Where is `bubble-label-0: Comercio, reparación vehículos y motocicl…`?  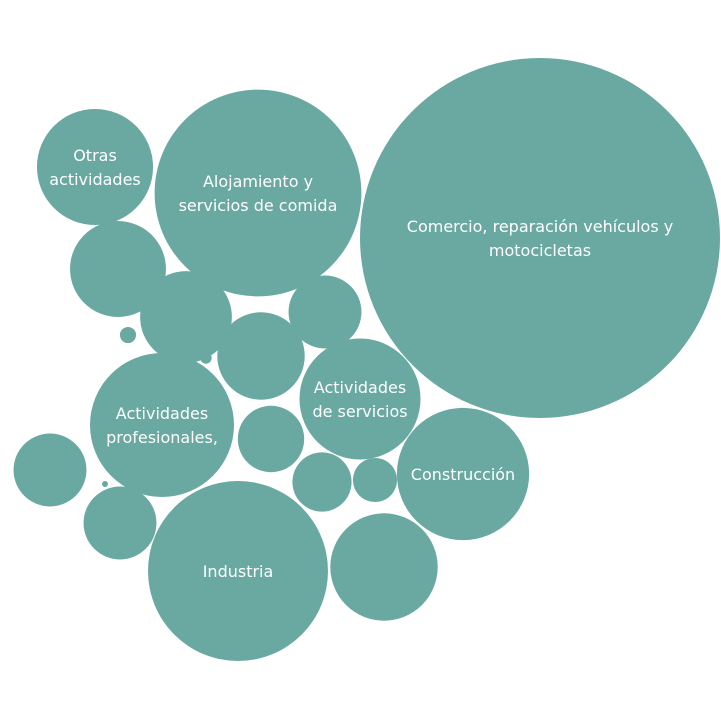
bubble-label-0: Comercio, reparación vehículos y motocicl… is located at coordinates (540, 238).